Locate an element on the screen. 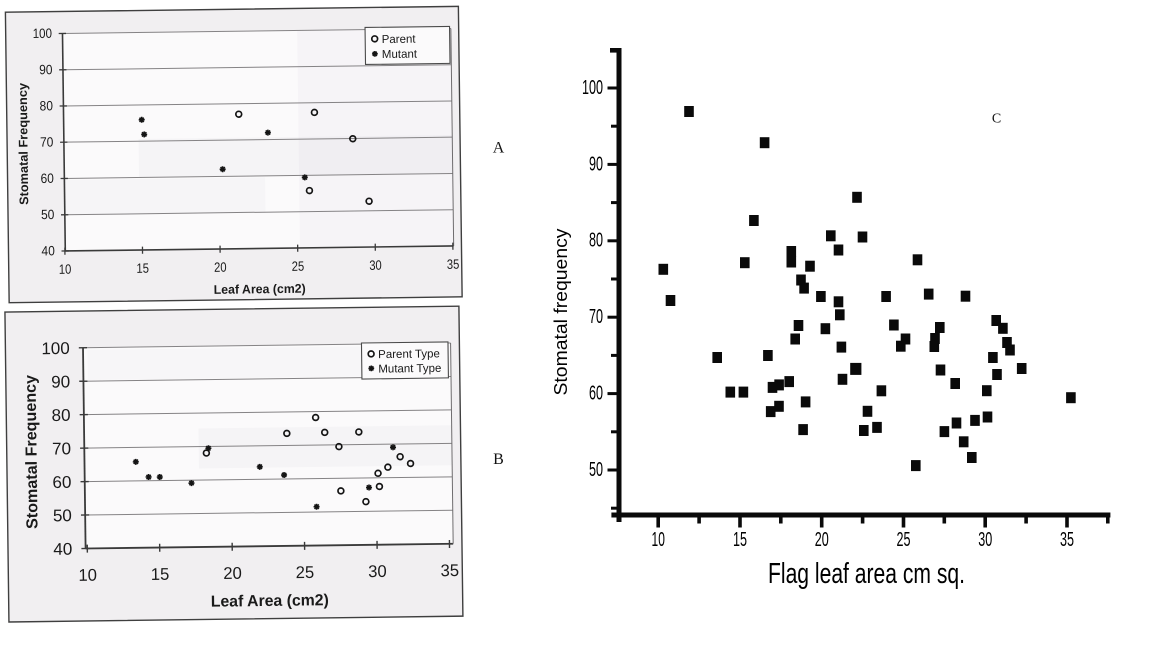 The width and height of the screenshot is (1154, 653). svg-text: Mutant is located at coordinates (400, 55).